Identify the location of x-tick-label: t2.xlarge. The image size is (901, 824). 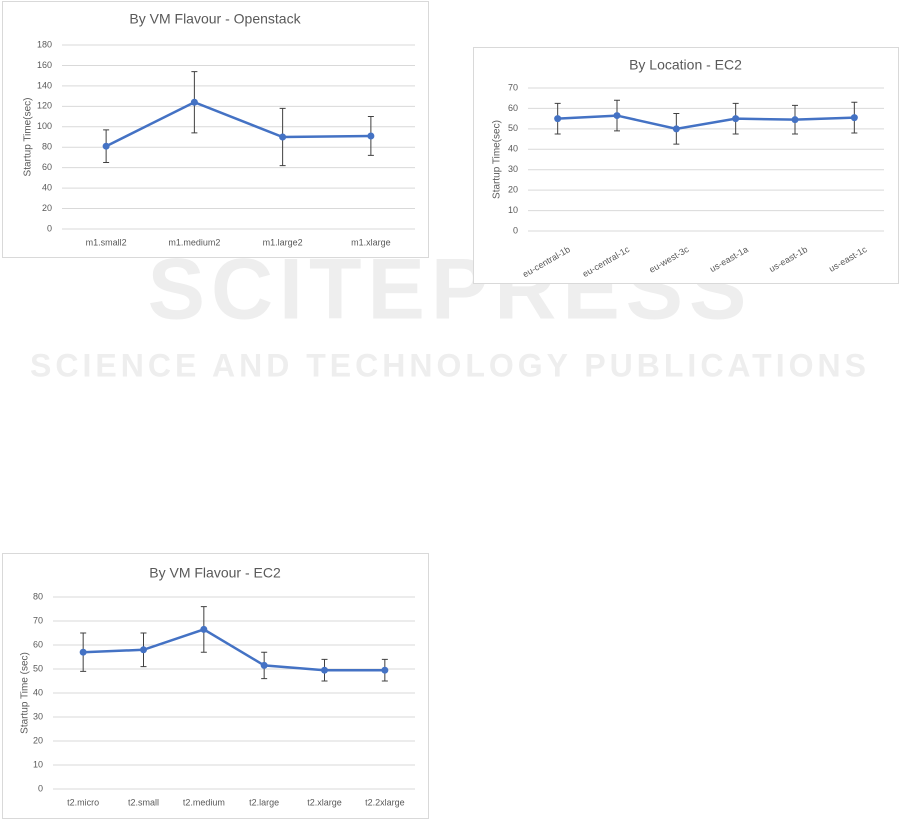
(324, 802).